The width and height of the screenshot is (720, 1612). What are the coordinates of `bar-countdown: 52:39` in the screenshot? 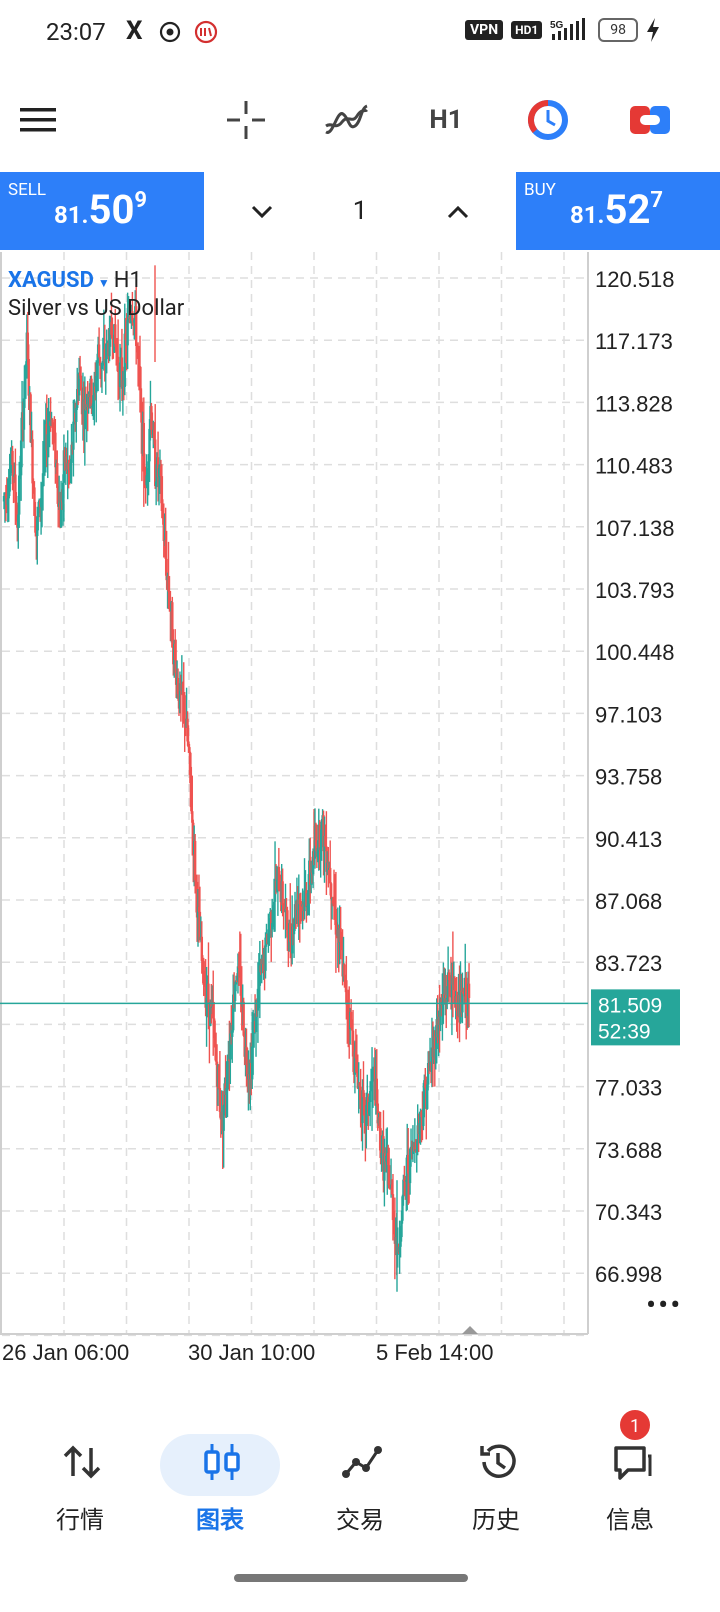 It's located at (624, 1031).